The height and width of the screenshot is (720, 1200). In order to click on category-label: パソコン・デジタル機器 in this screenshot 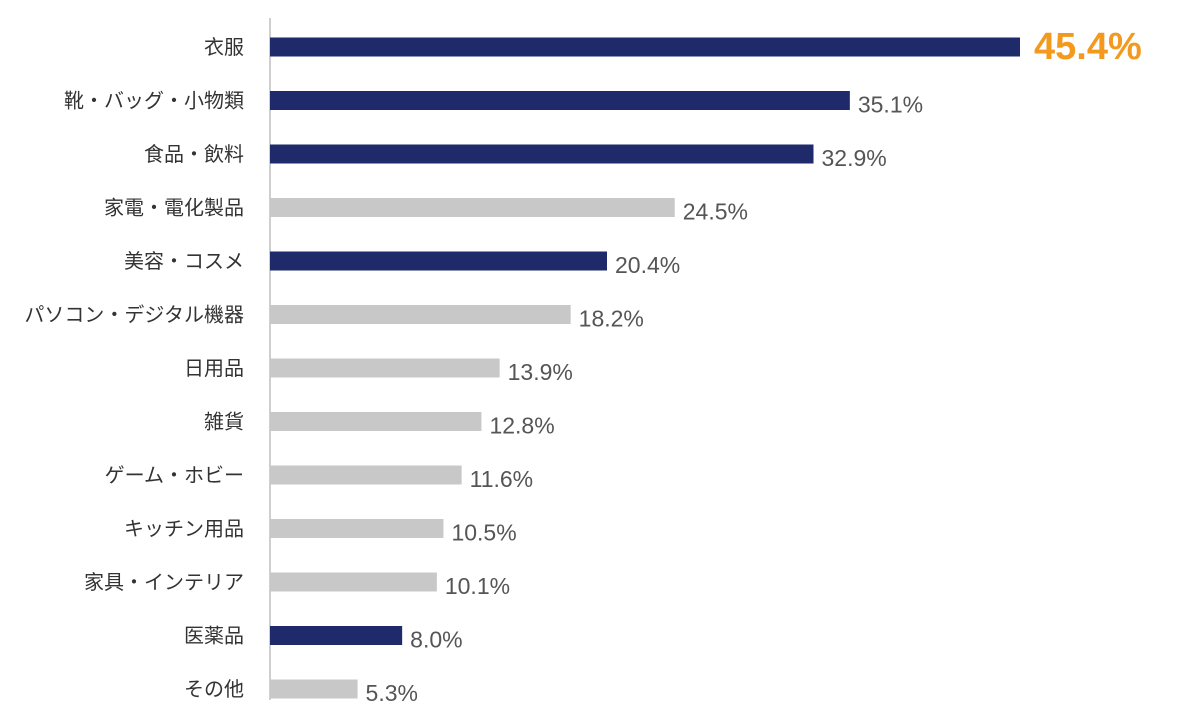, I will do `click(134, 315)`.